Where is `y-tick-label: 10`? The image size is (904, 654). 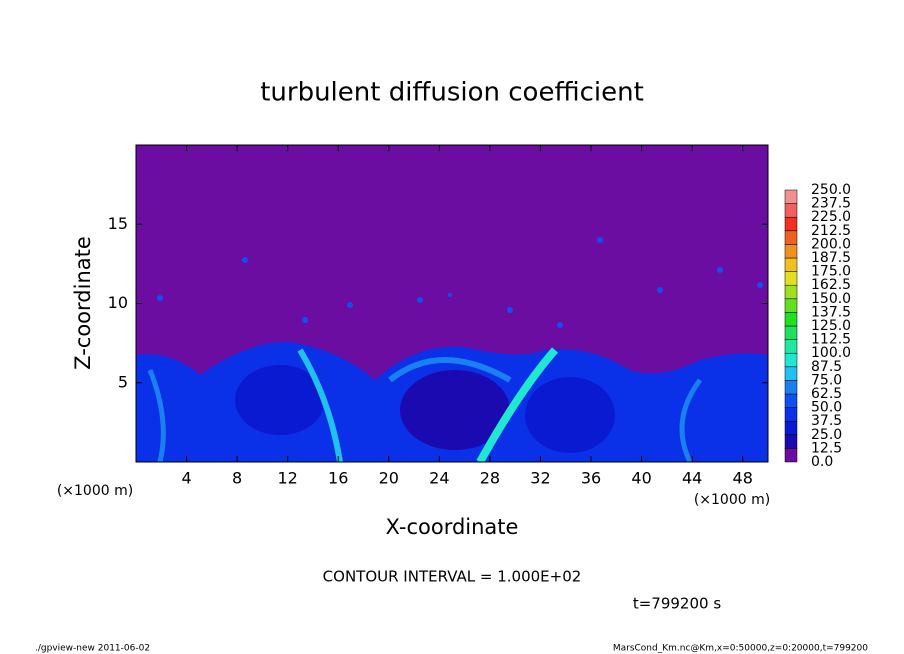
y-tick-label: 10 is located at coordinates (118, 302).